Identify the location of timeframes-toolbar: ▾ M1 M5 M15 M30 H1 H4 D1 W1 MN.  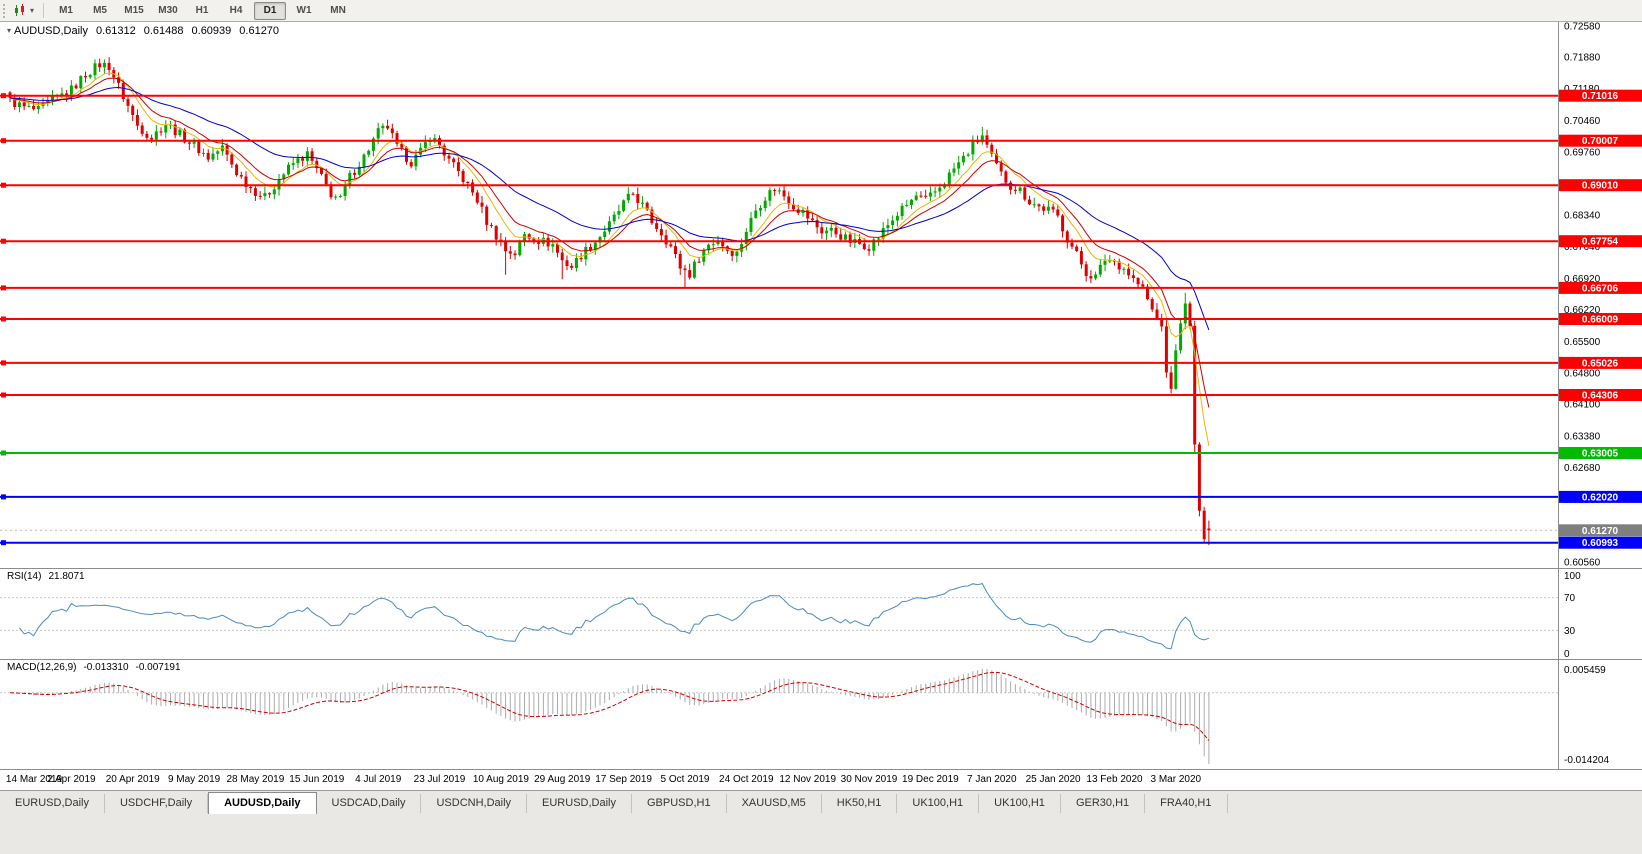
(821, 11).